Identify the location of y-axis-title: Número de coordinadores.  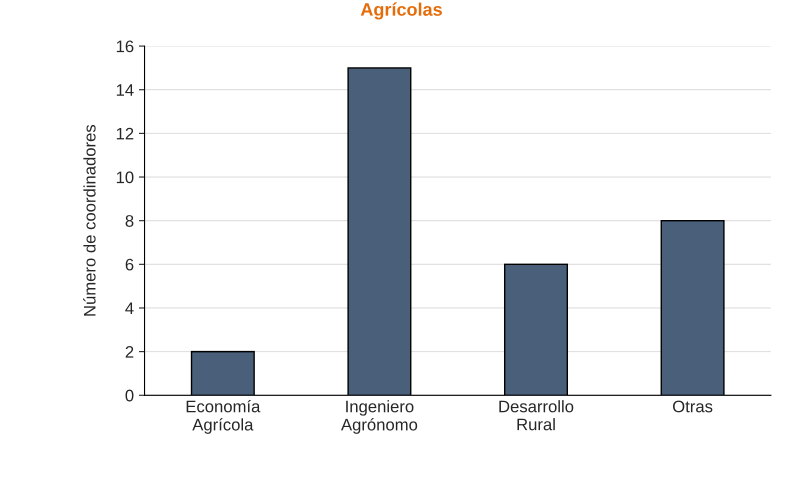
(89, 220).